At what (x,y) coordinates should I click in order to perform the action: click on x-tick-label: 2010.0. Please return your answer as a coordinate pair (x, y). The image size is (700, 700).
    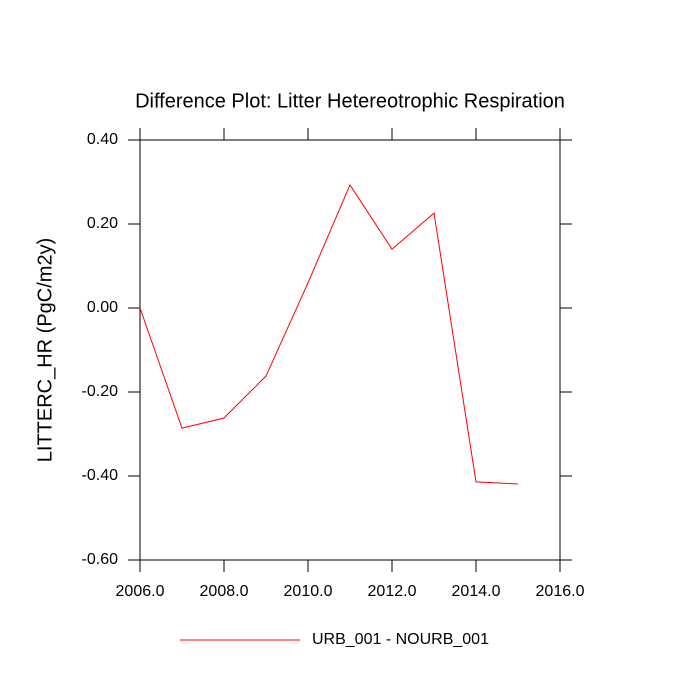
    Looking at the image, I should click on (308, 591).